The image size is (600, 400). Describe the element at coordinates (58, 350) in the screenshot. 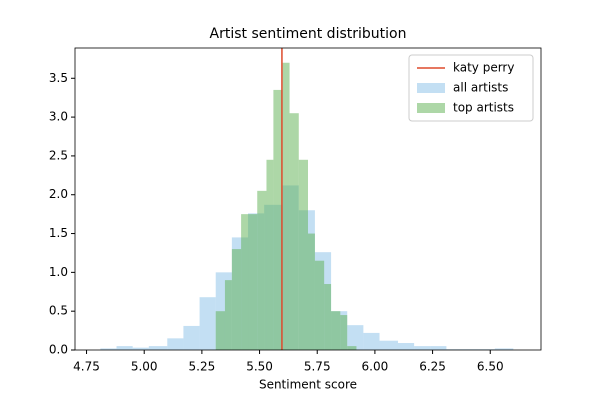

I see `y-tick-label: 0.0` at that location.